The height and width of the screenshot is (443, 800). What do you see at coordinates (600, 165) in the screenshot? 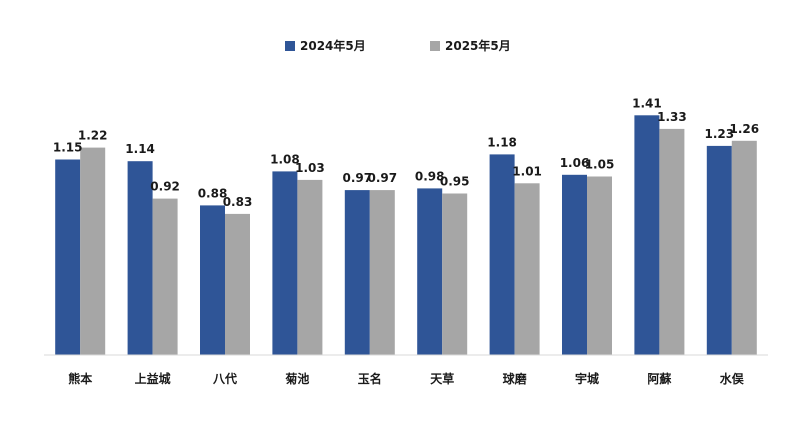
I see `data-label-2025-7: 1.05` at bounding box center [600, 165].